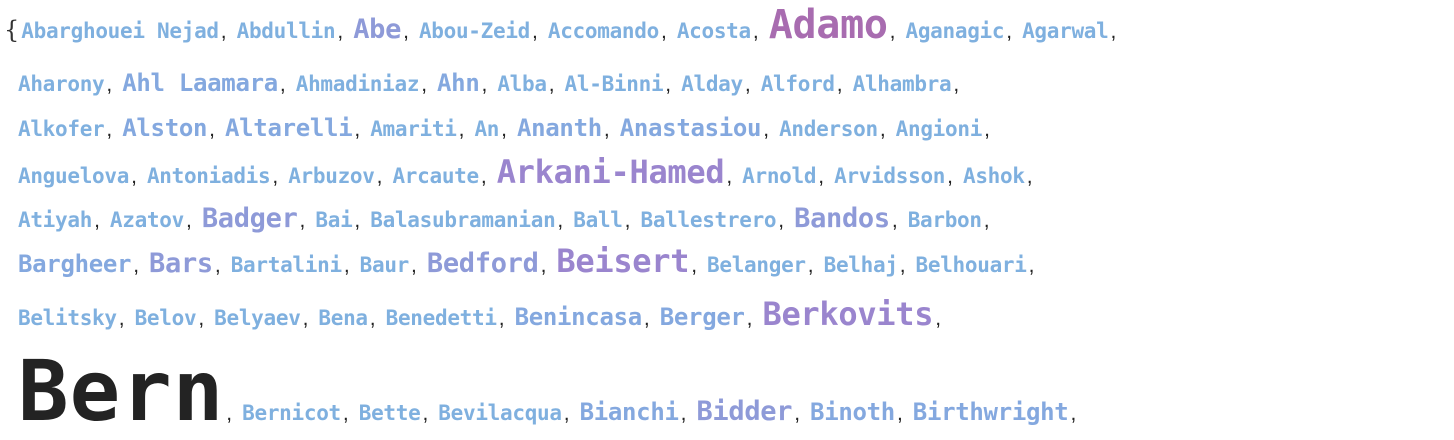 This screenshot has width=1454, height=440. Describe the element at coordinates (756, 265) in the screenshot. I see `cloud-word: Belanger` at that location.